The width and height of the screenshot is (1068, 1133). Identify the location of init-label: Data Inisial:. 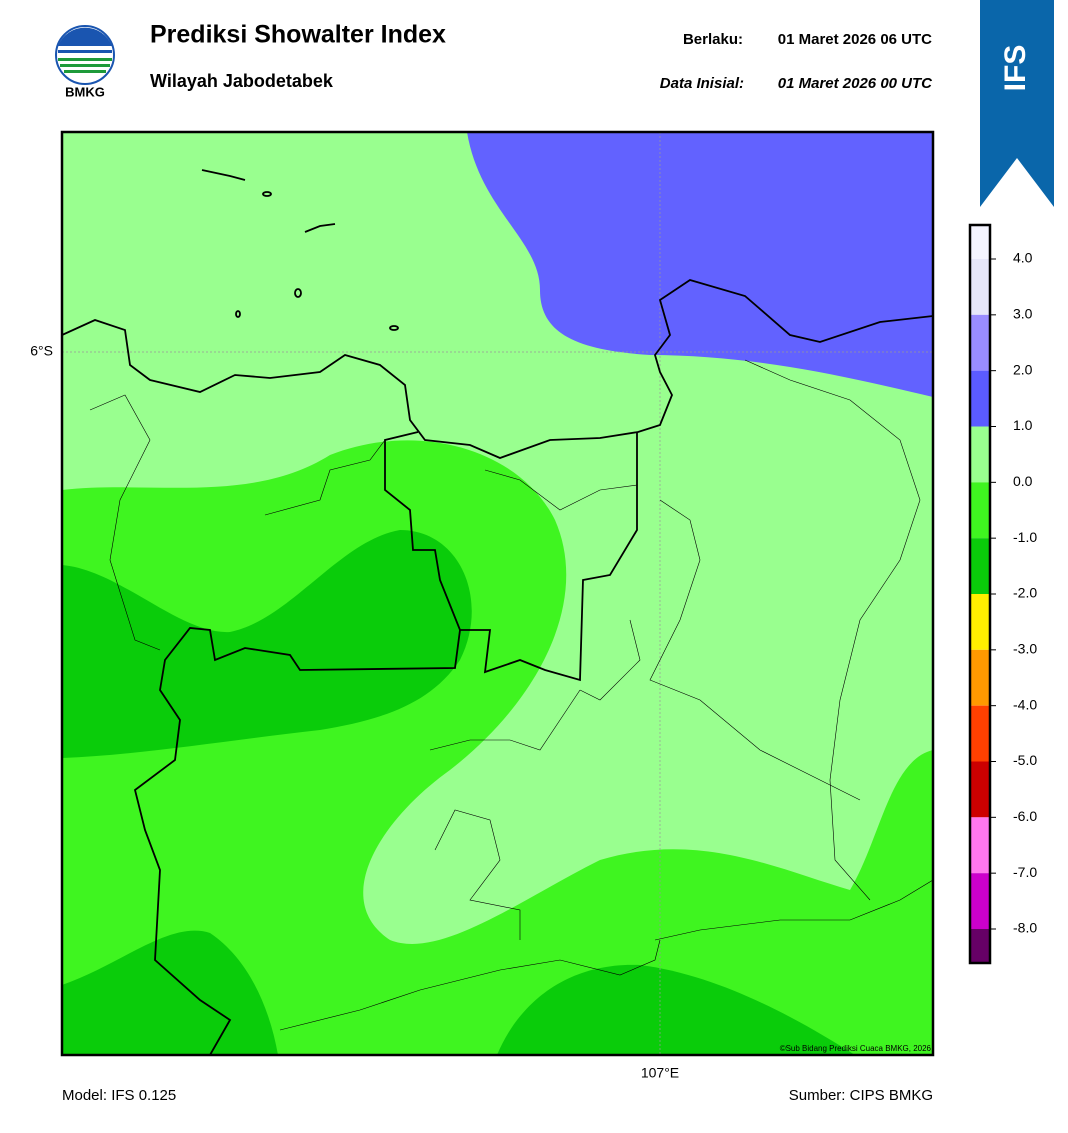
(702, 83).